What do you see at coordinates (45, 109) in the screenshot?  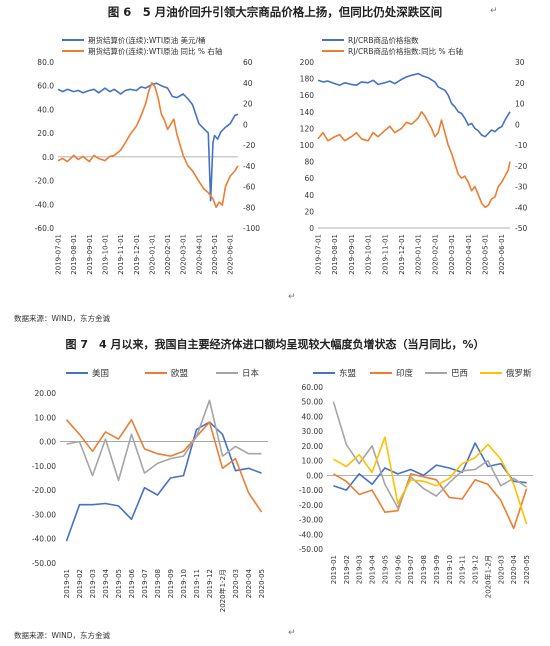 I see `y-tick-label: 40.0` at bounding box center [45, 109].